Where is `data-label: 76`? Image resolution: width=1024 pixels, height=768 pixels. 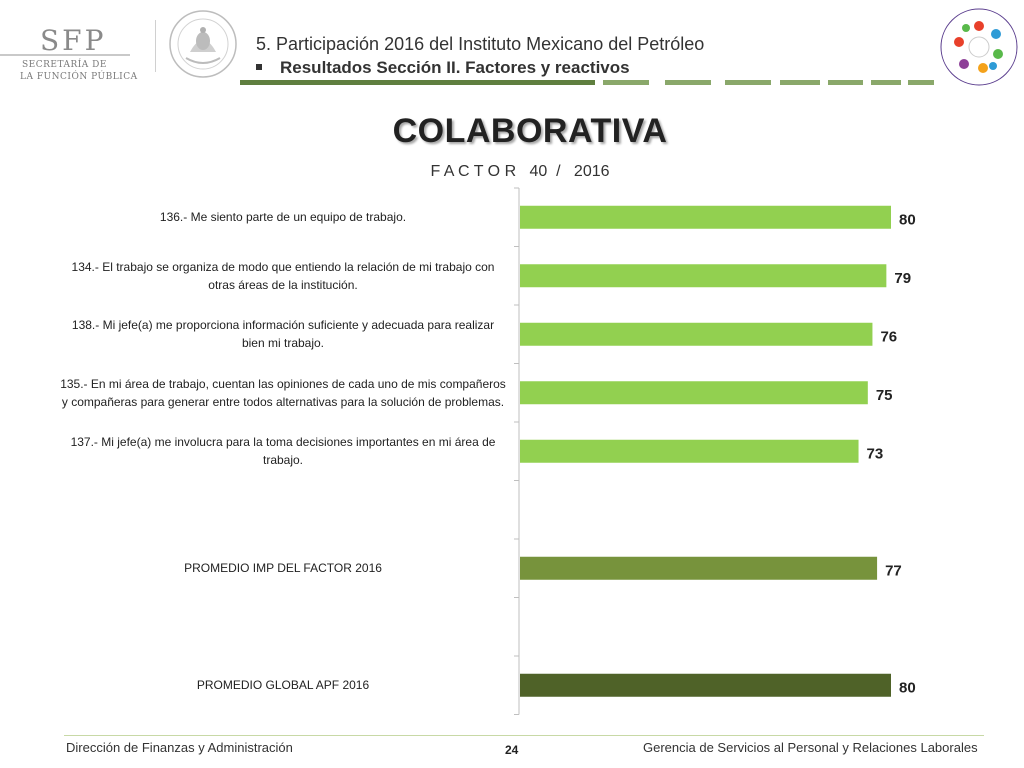 data-label: 76 is located at coordinates (888, 336).